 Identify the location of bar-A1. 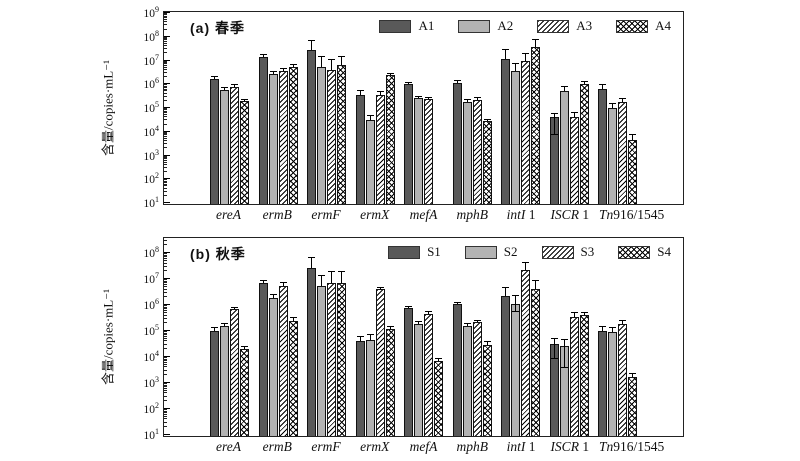
(457, 143).